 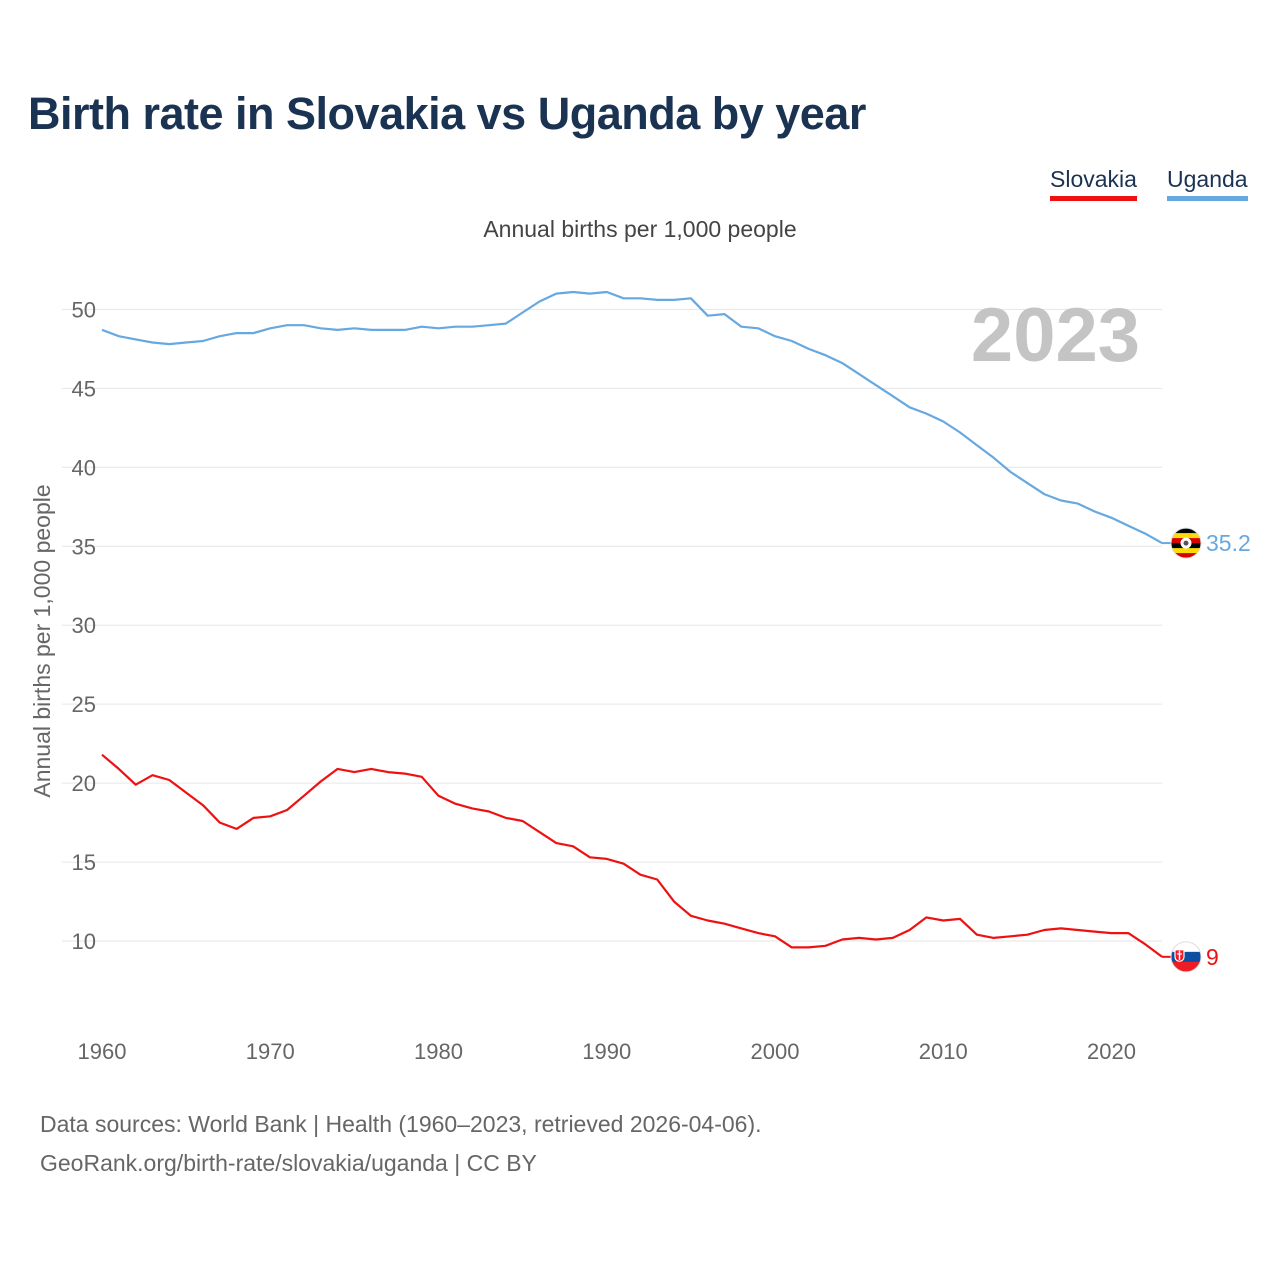 What do you see at coordinates (102, 1051) in the screenshot?
I see `x-tick-label-1960: 1960` at bounding box center [102, 1051].